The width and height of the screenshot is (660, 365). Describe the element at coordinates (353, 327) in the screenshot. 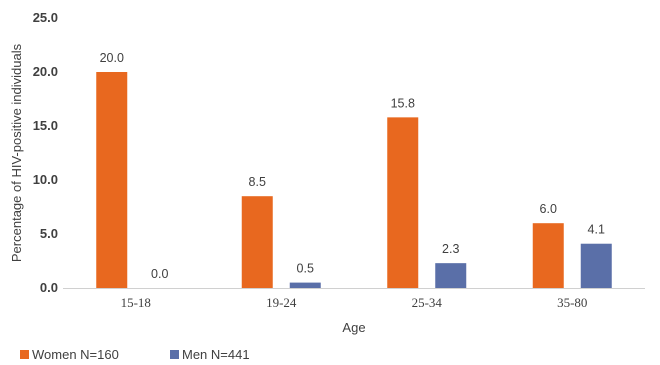

I see `x-axis-title: Age` at that location.